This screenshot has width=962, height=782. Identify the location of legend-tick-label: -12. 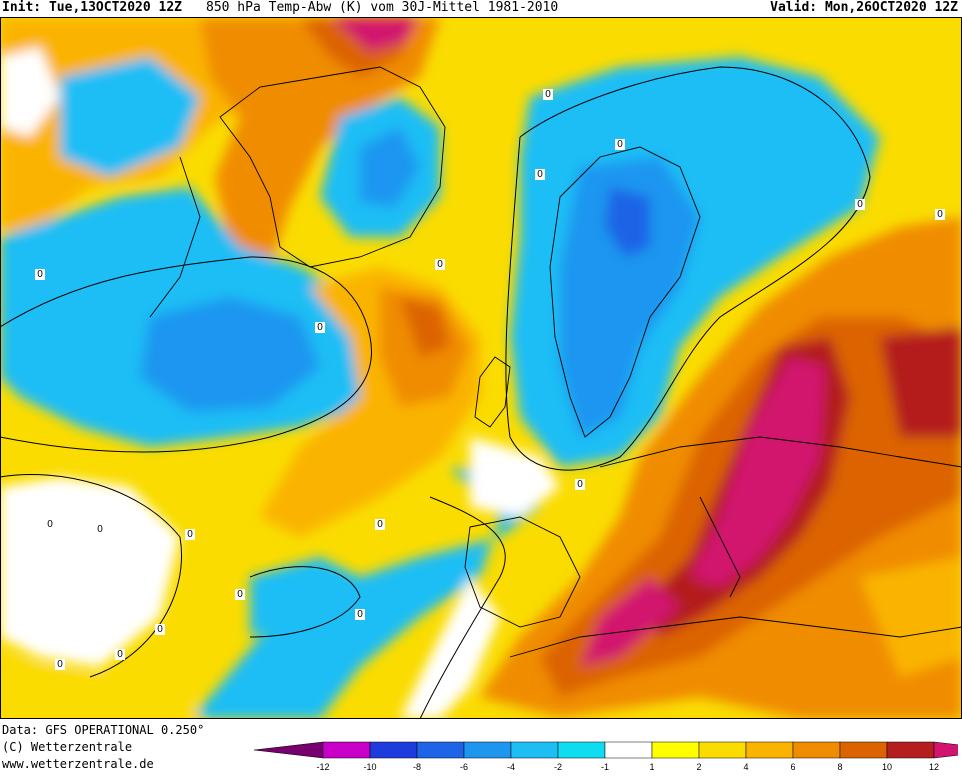
(322, 767).